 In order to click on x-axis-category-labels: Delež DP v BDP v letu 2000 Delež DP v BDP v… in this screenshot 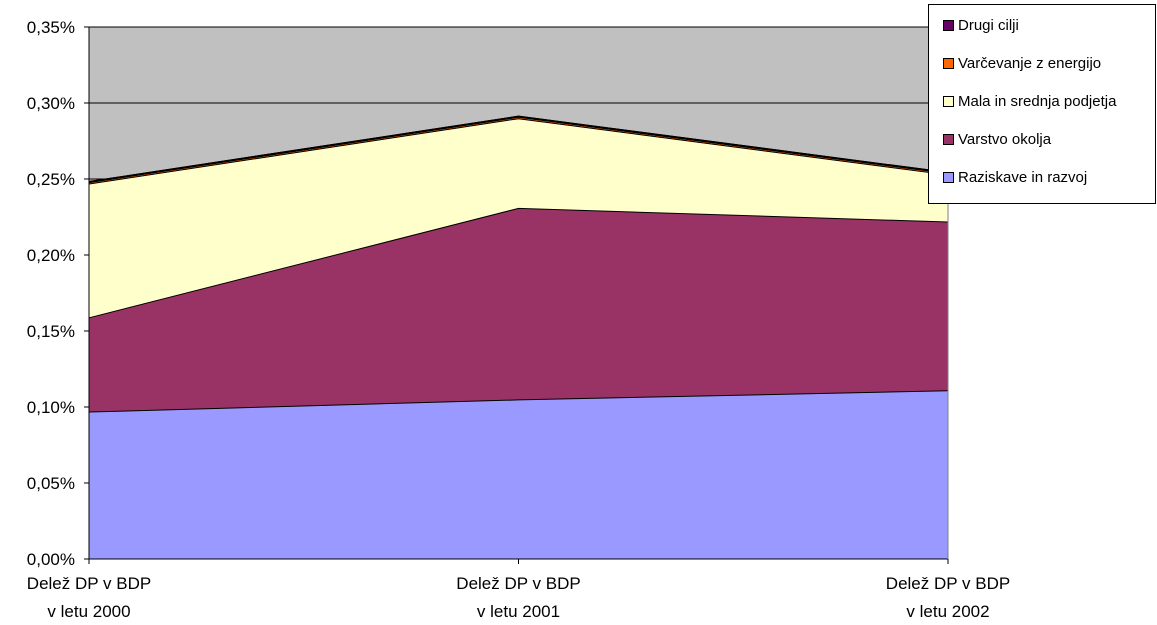, I will do `click(518, 597)`.